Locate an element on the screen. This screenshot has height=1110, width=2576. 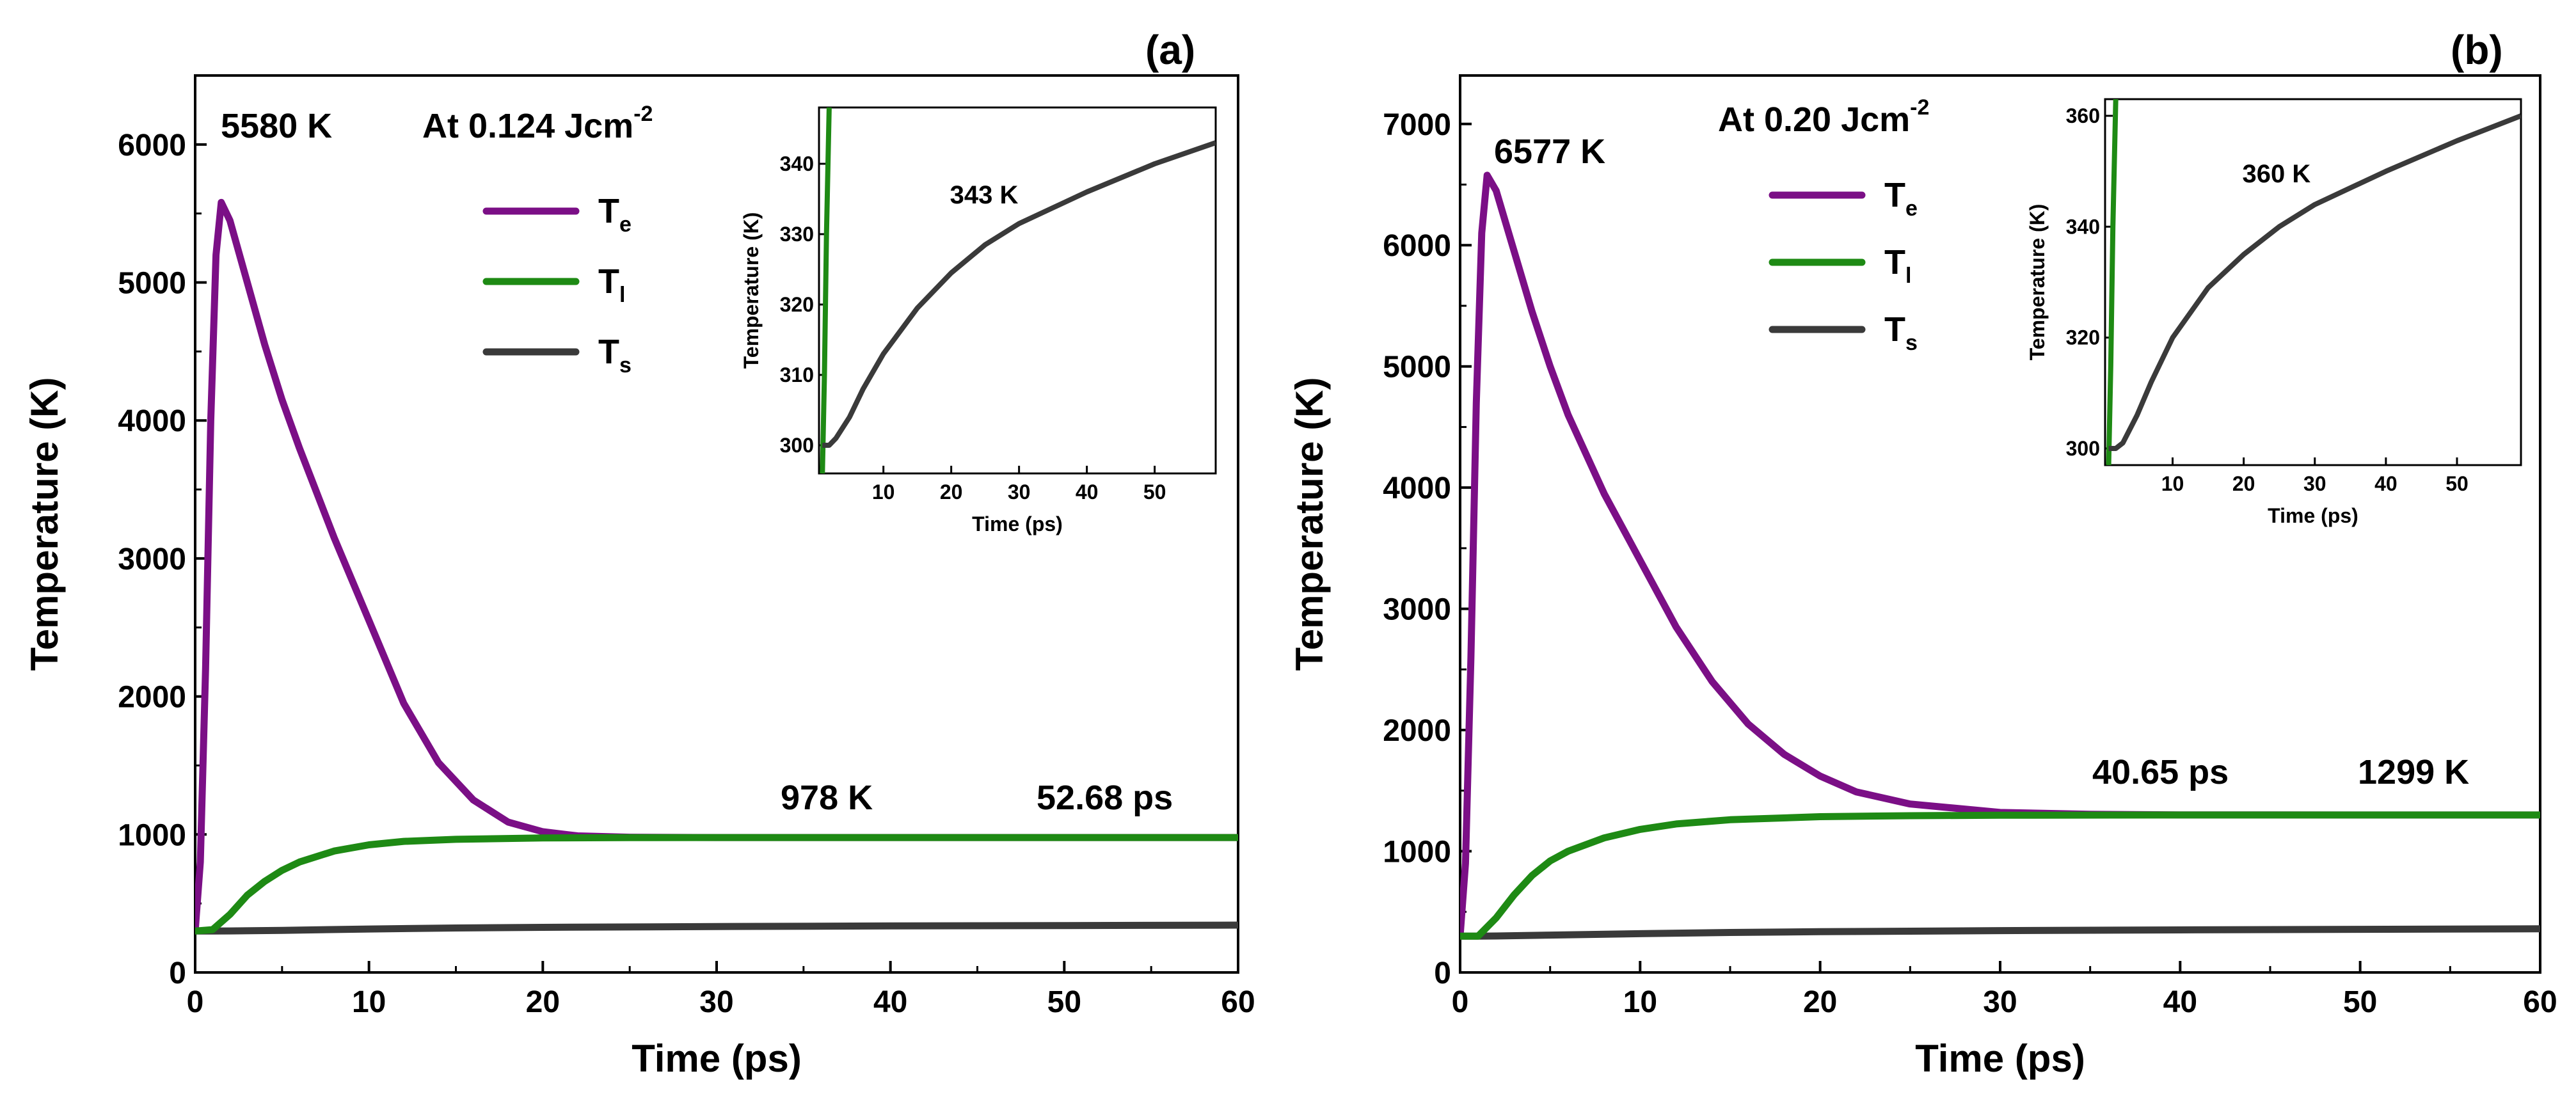
y-tick-label: 7000 is located at coordinates (1417, 125).